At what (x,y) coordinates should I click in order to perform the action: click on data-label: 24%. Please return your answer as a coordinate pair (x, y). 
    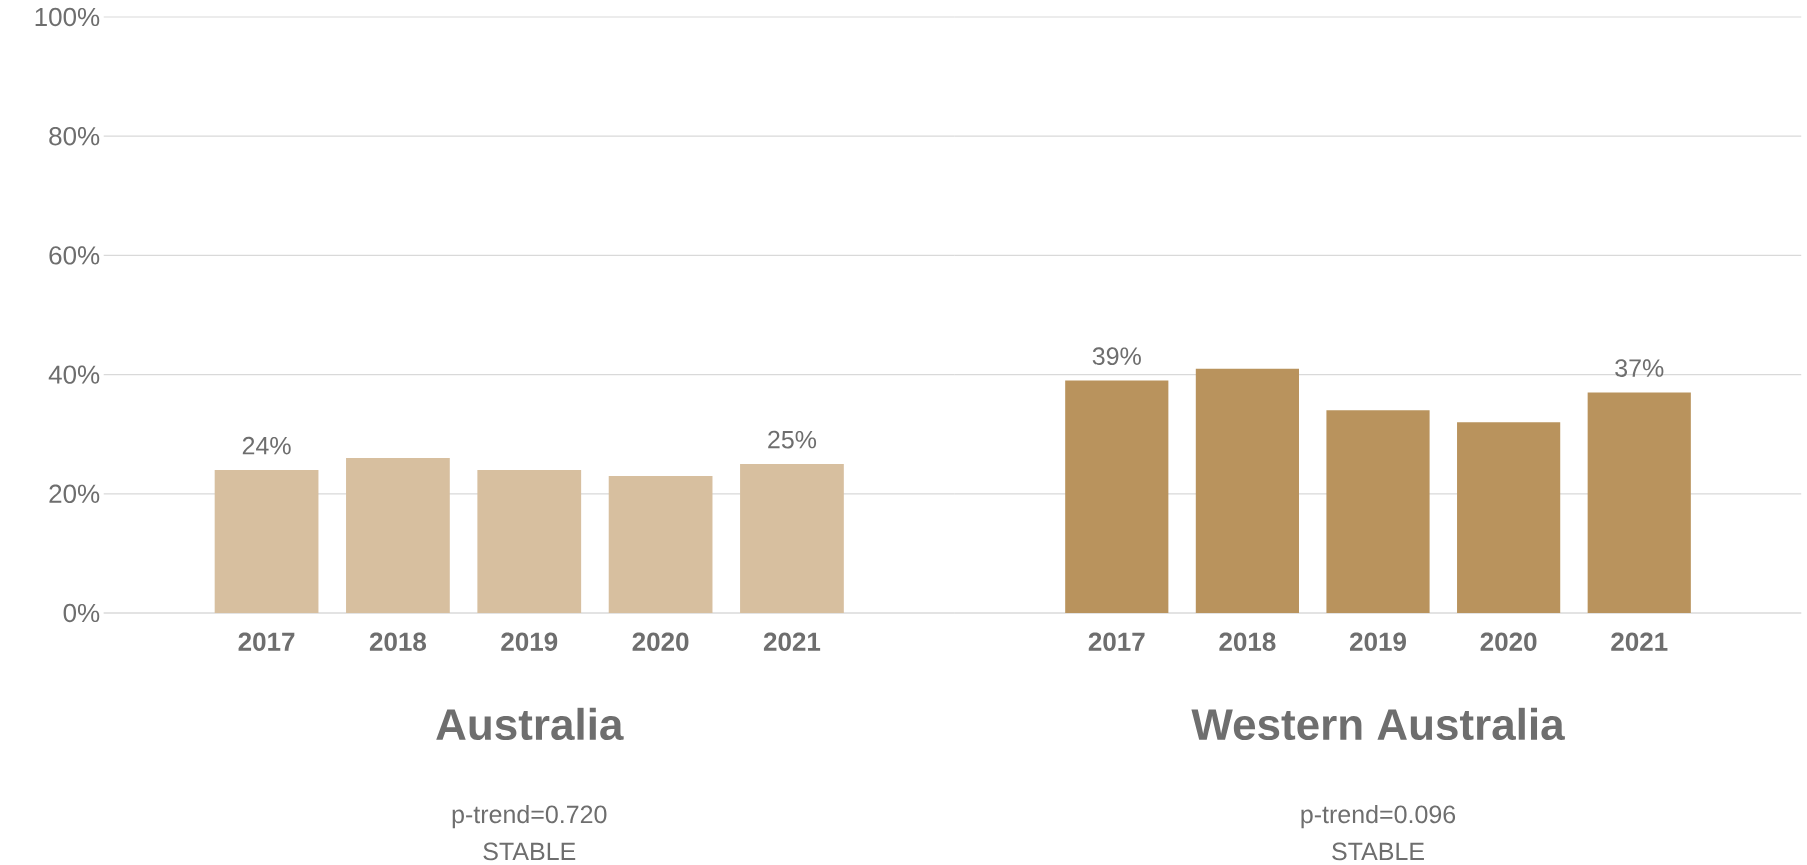
    Looking at the image, I should click on (266, 445).